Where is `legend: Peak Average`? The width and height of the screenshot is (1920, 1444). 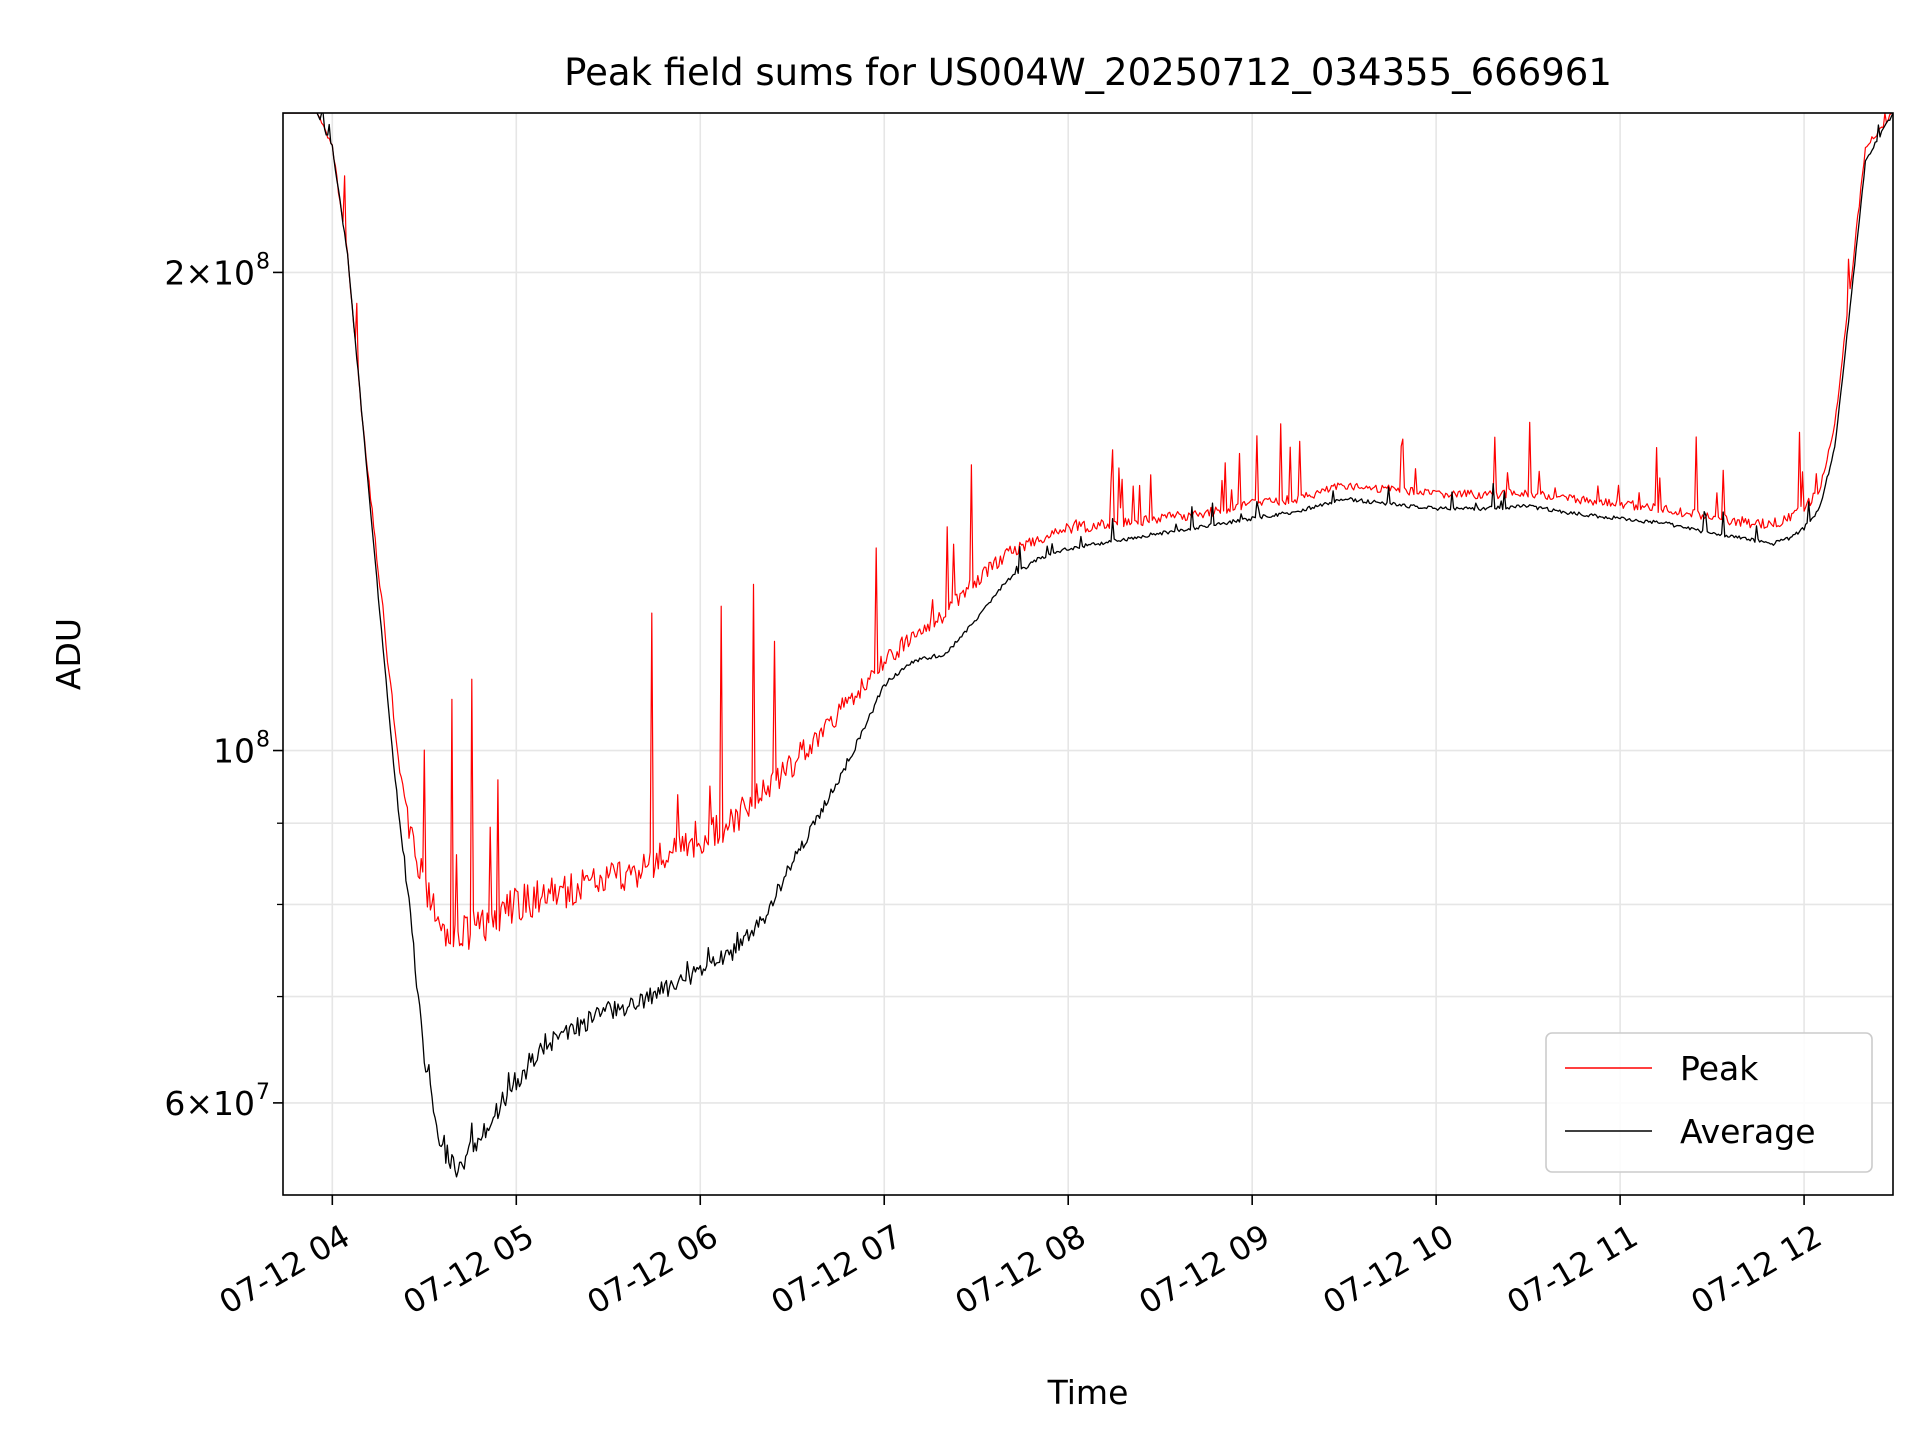 legend: Peak Average is located at coordinates (1709, 1102).